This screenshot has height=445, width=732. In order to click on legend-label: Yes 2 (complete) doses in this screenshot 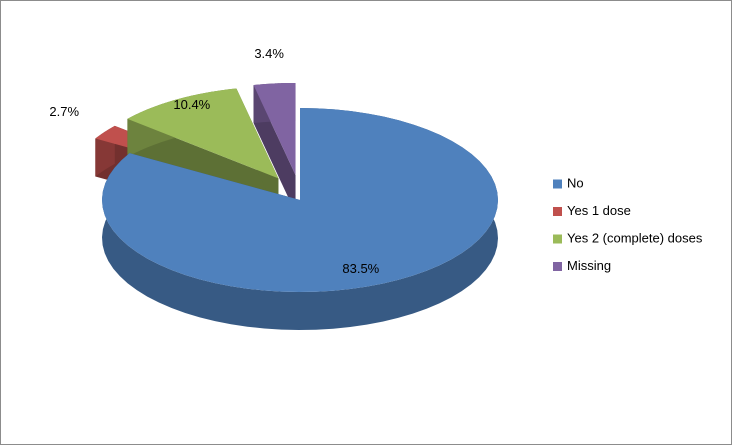, I will do `click(635, 237)`.